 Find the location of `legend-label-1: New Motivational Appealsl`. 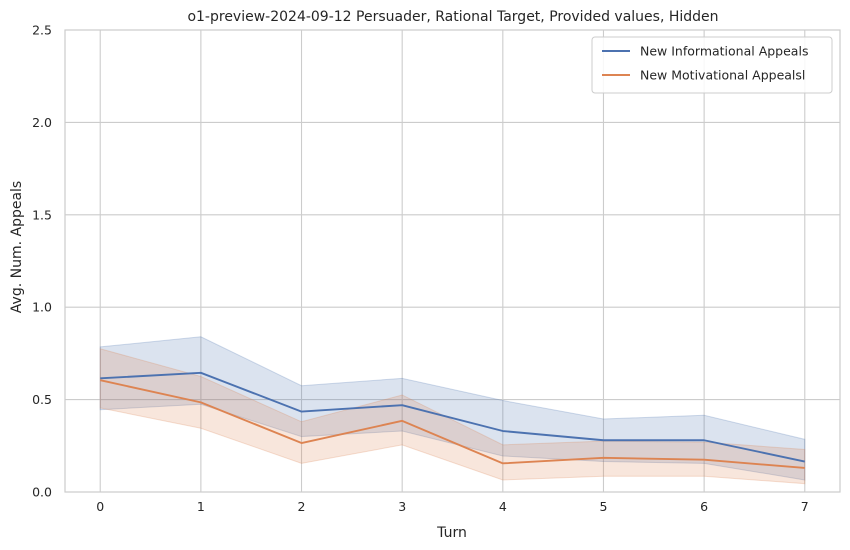

legend-label-1: New Motivational Appealsl is located at coordinates (722, 75).